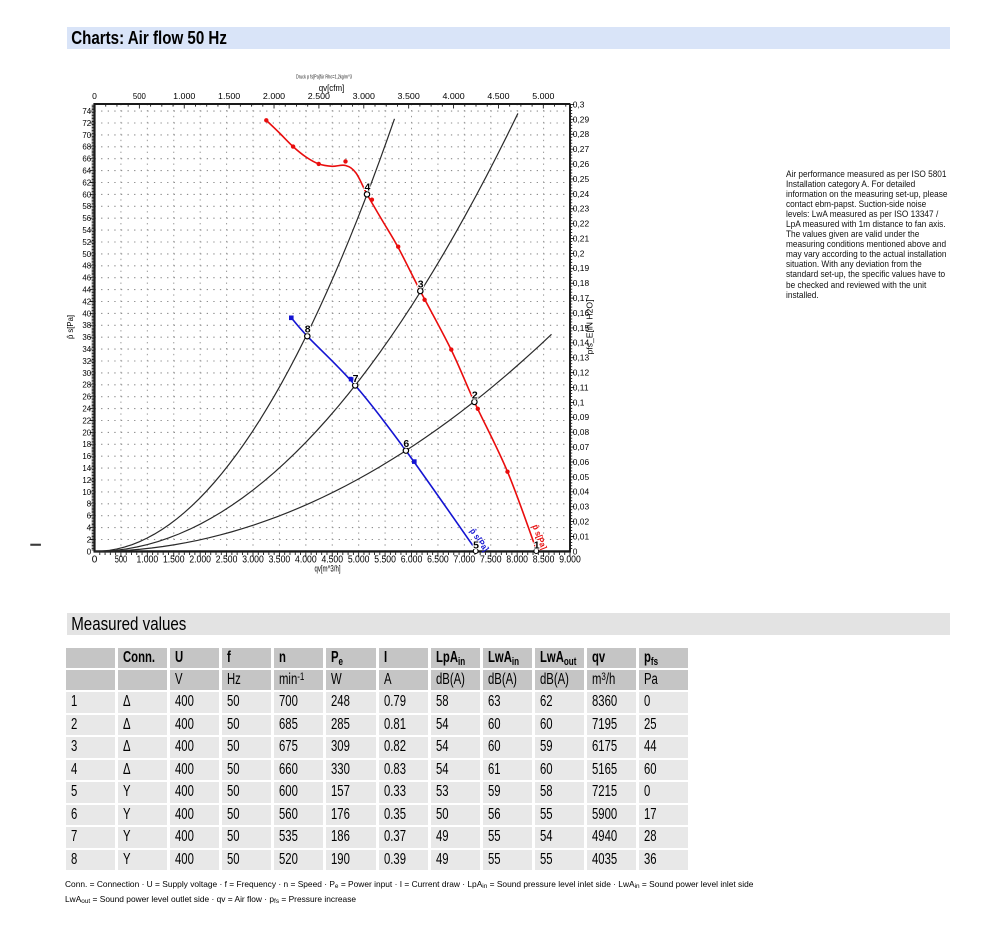 The image size is (1000, 926). What do you see at coordinates (86, 194) in the screenshot?
I see `svg-text: 60` at bounding box center [86, 194].